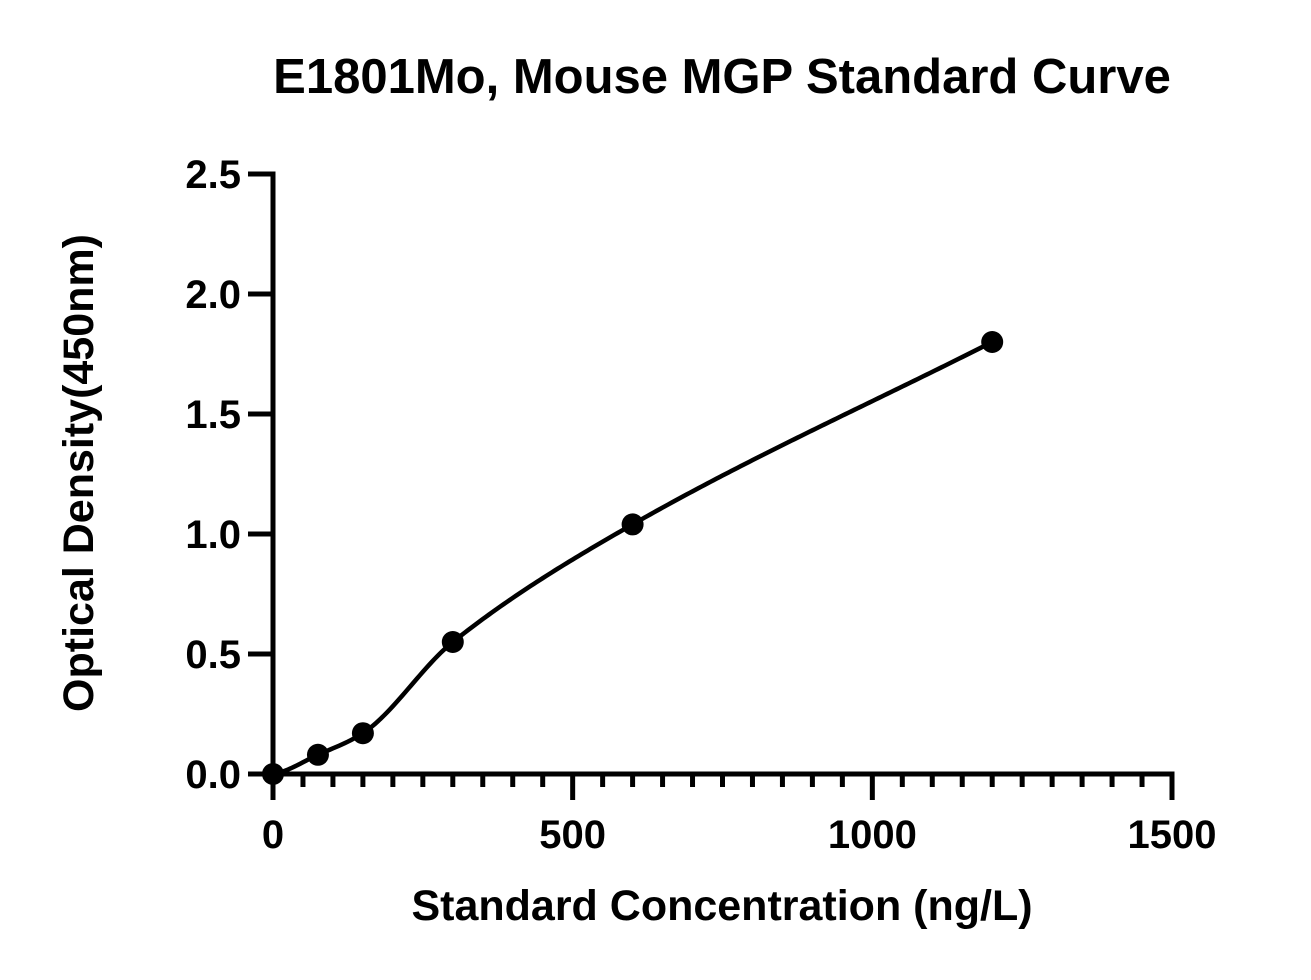 This screenshot has height=980, width=1311. Describe the element at coordinates (721, 906) in the screenshot. I see `x-axis-label: Standard Concentration (ng/L)` at that location.